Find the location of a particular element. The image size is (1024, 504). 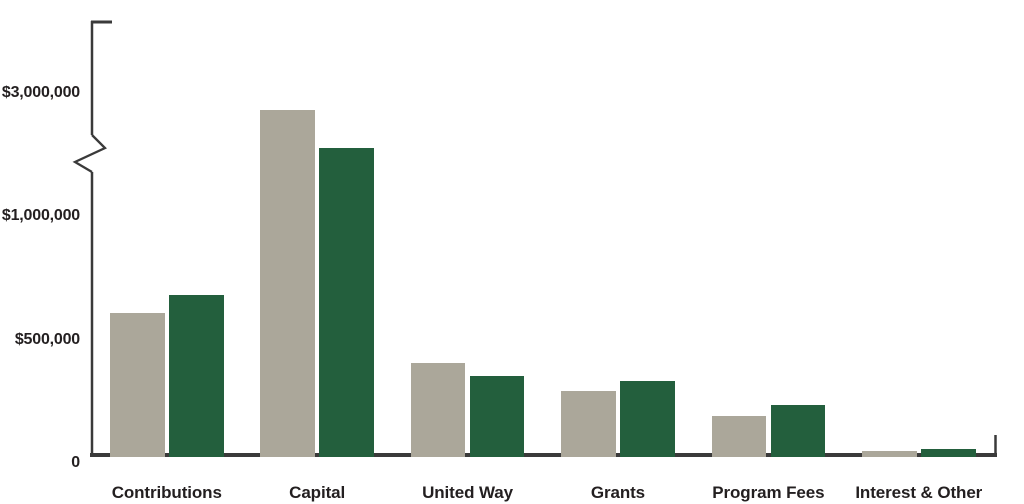

bar-green-contributions is located at coordinates (196, 375).